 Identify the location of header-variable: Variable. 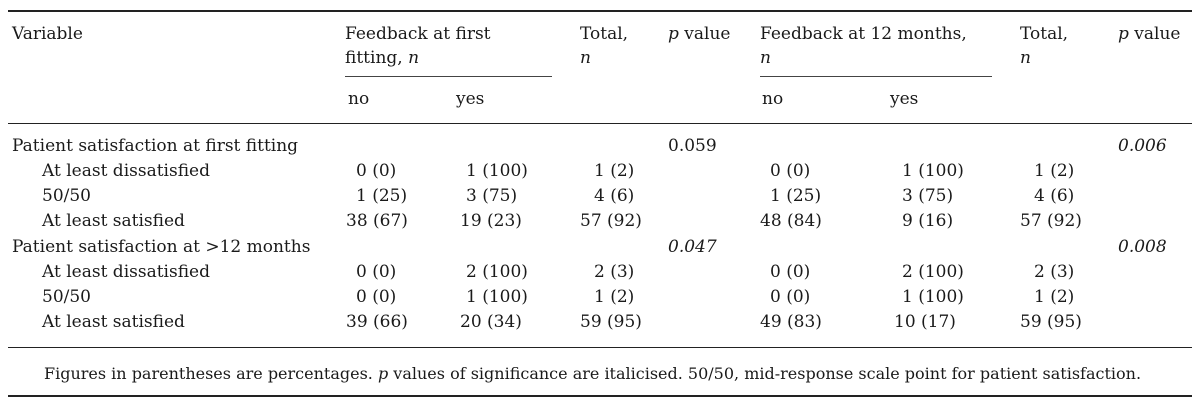
(47, 34).